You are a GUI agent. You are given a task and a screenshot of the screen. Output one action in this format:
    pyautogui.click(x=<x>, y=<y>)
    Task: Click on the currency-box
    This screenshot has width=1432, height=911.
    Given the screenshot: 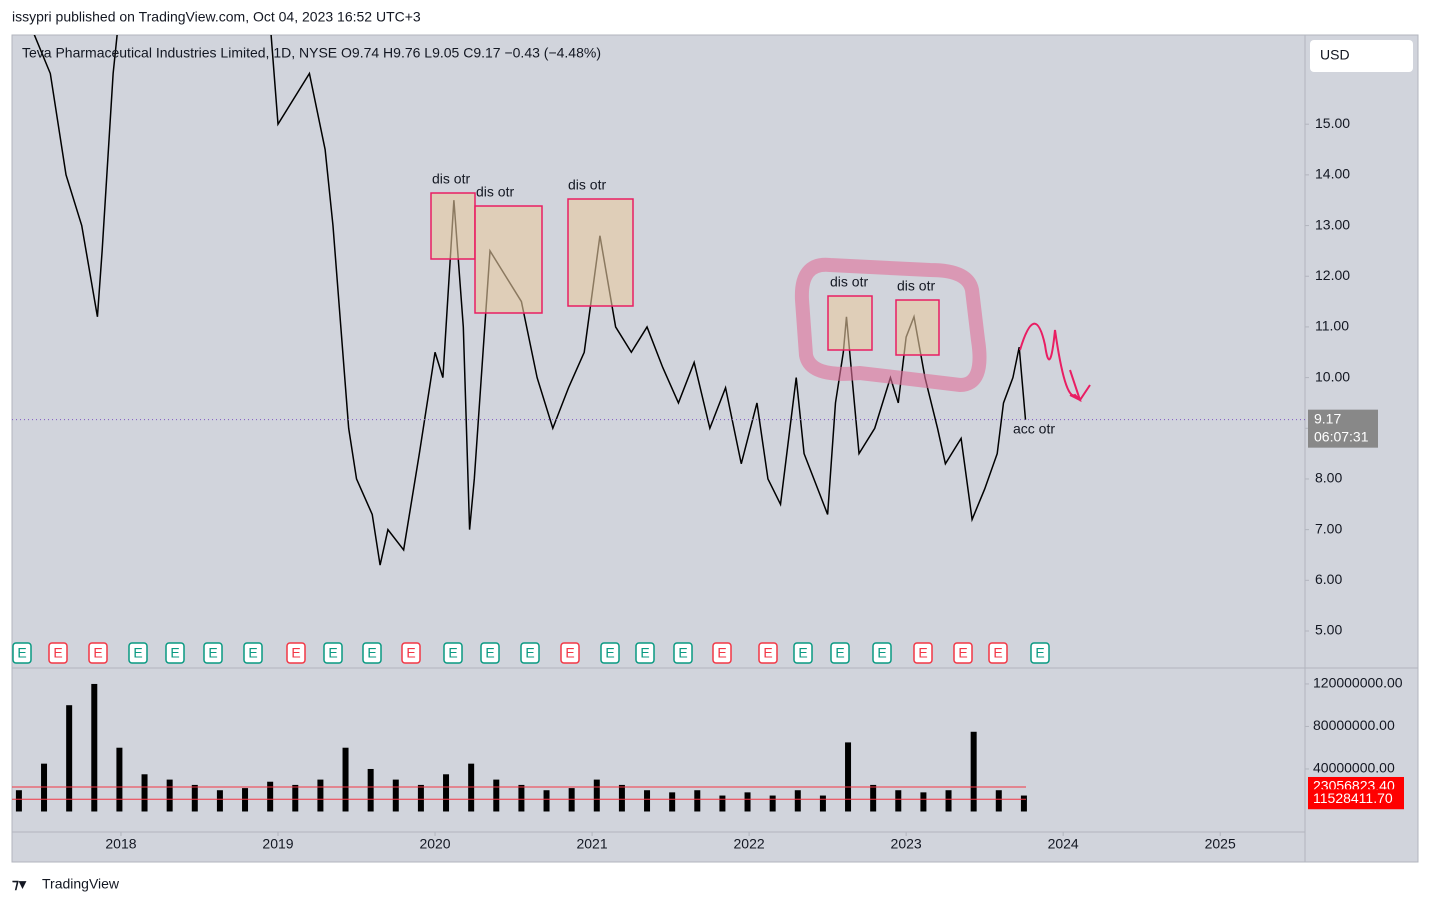 What is the action you would take?
    pyautogui.click(x=1361, y=56)
    